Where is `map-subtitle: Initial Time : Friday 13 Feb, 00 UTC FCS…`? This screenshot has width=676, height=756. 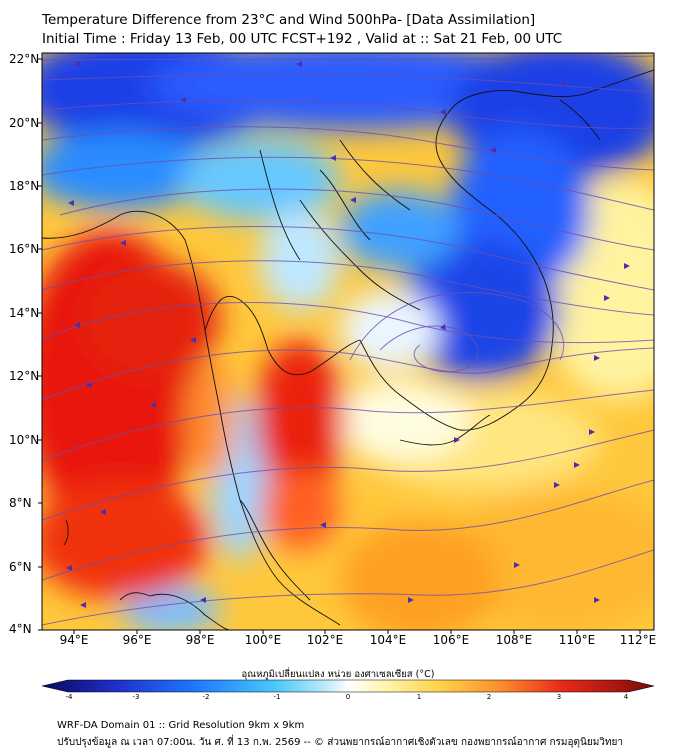
map-subtitle: Initial Time : Friday 13 Feb, 00 UTC FCS… is located at coordinates (302, 39).